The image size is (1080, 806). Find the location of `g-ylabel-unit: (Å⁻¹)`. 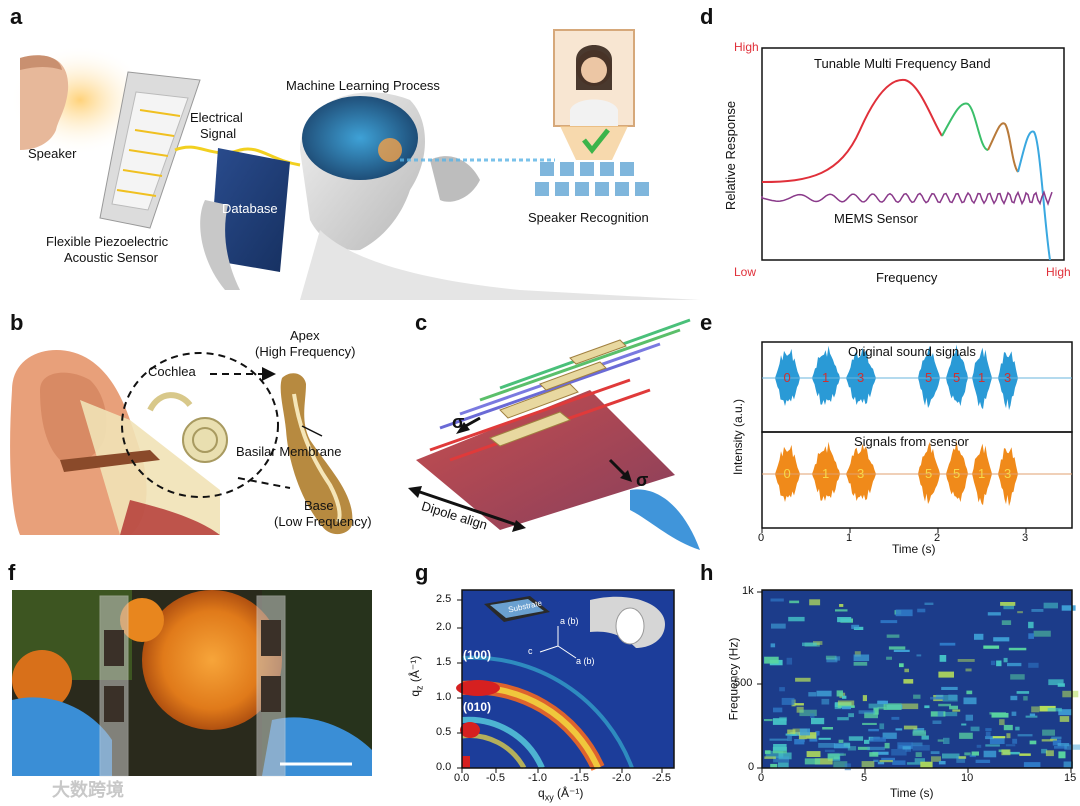

g-ylabel-unit: (Å⁻¹) is located at coordinates (415, 670).